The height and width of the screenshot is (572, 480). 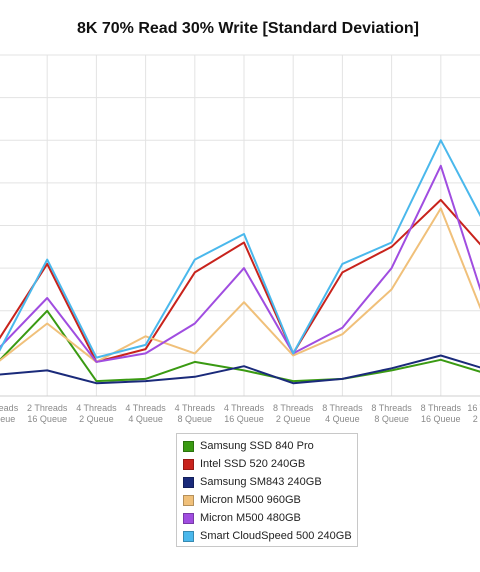 What do you see at coordinates (253, 464) in the screenshot?
I see `legend-label: Intel SSD 520 240GB` at bounding box center [253, 464].